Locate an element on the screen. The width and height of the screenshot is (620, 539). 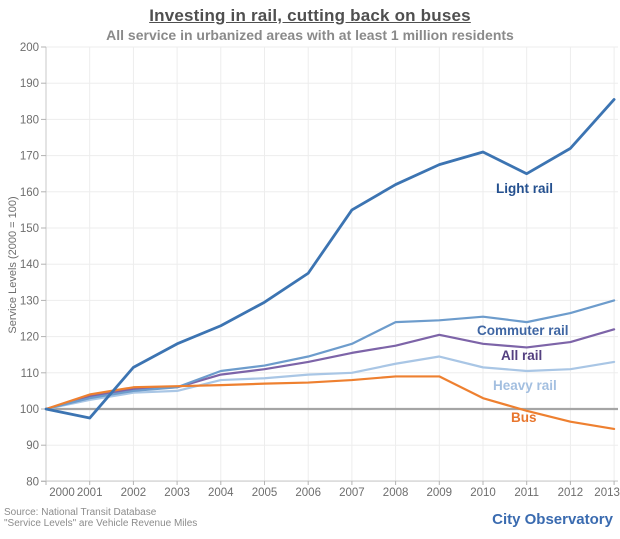
svg-text: 2004 is located at coordinates (221, 493).